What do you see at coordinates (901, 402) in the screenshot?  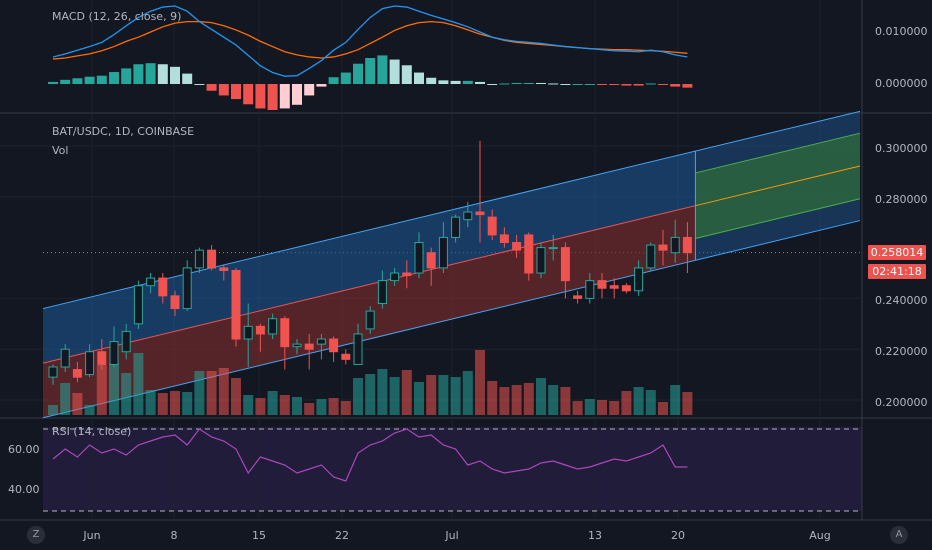 I see `price-tick-0200: 0.200000` at bounding box center [901, 402].